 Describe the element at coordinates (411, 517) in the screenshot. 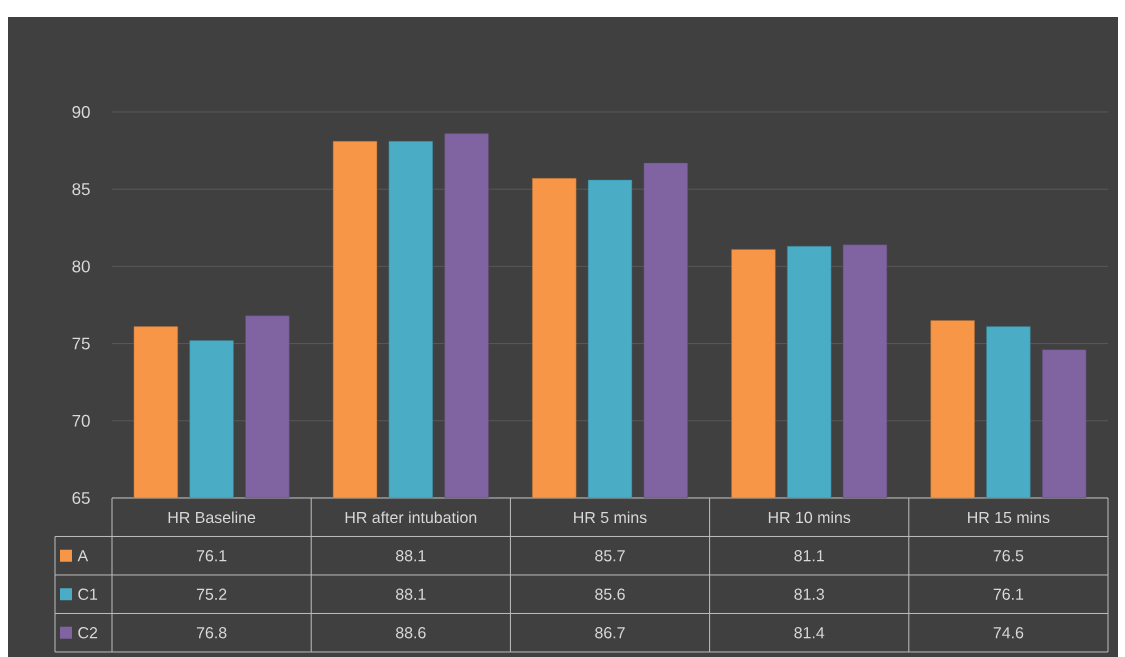

I see `x-tick-label: HR after intubation` at that location.